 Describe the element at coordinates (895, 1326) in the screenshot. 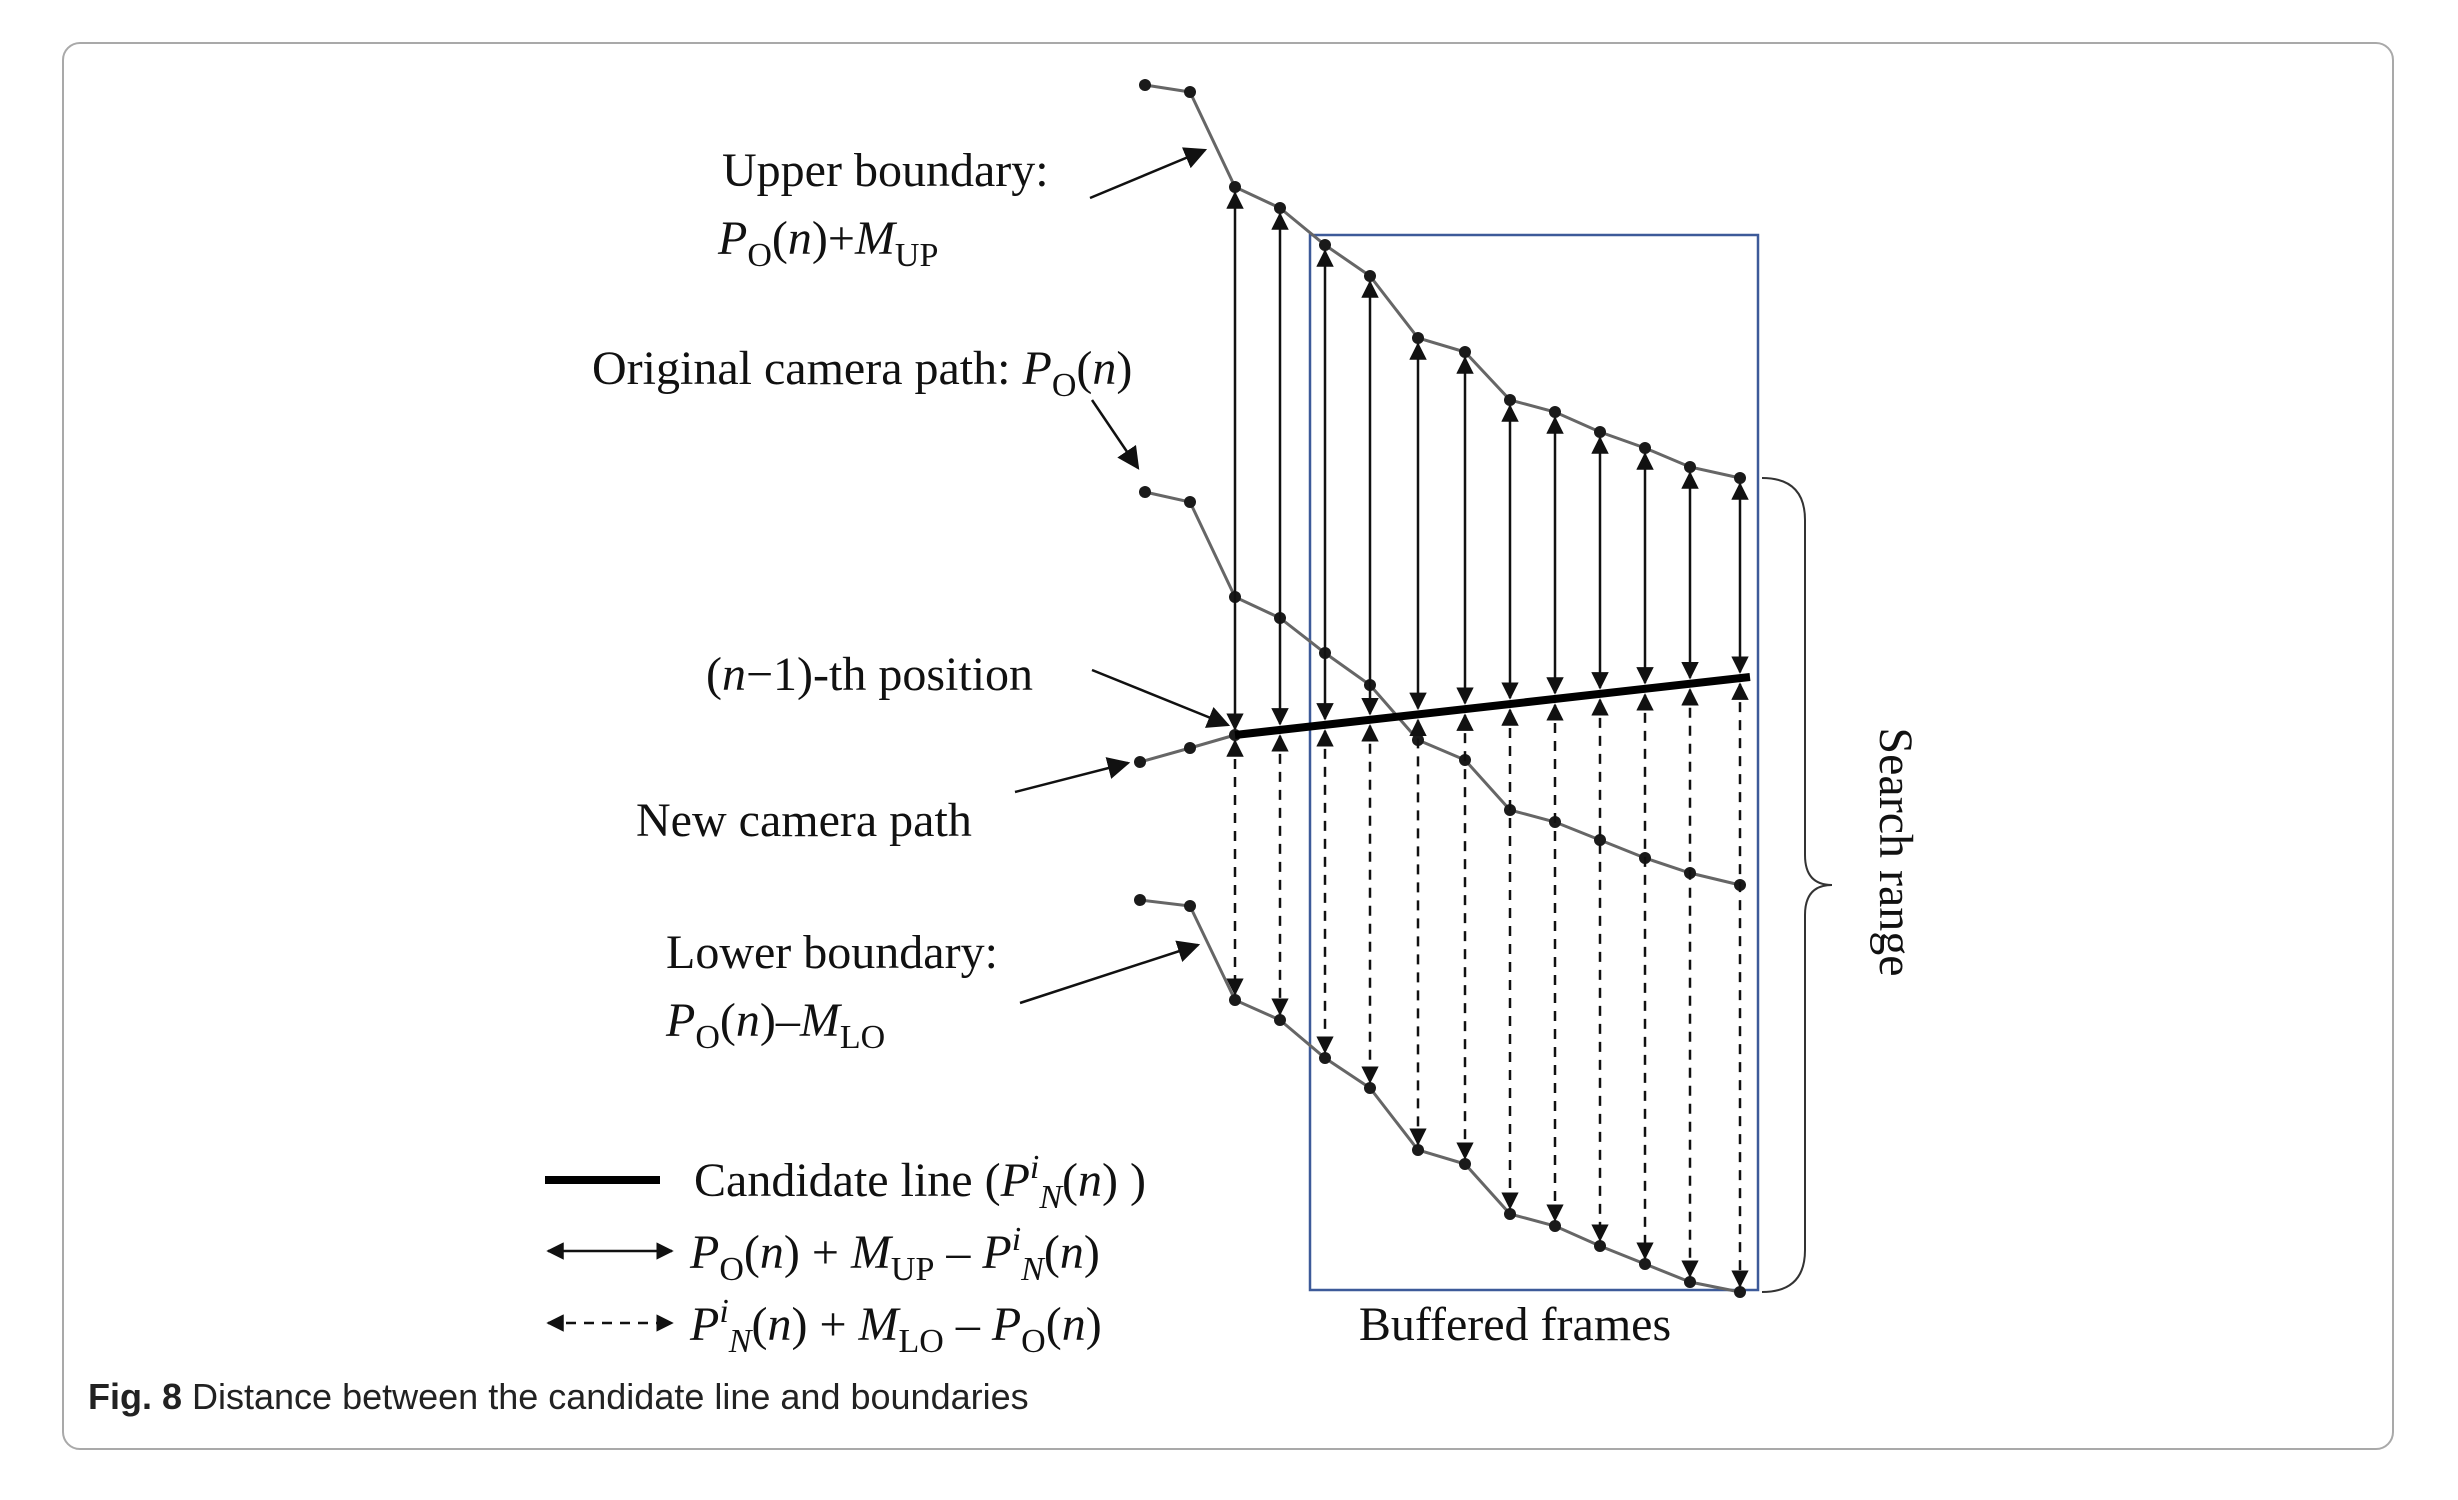

I see `legend-dashed-text: PiN(n) + MLO – PO(n)` at that location.